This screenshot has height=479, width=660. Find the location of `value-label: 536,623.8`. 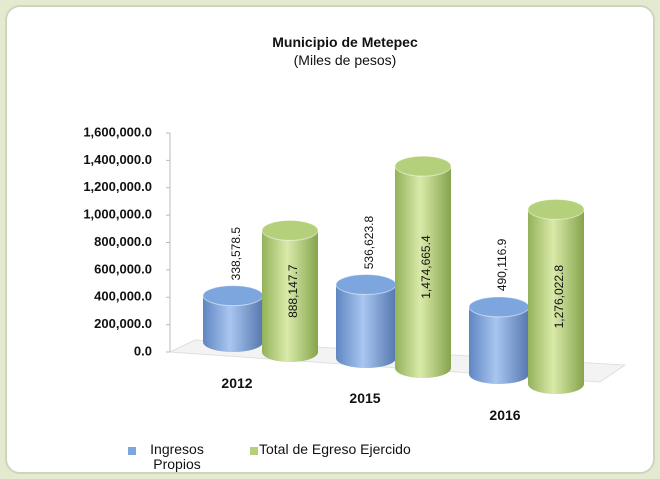

value-label: 536,623.8 is located at coordinates (369, 243).